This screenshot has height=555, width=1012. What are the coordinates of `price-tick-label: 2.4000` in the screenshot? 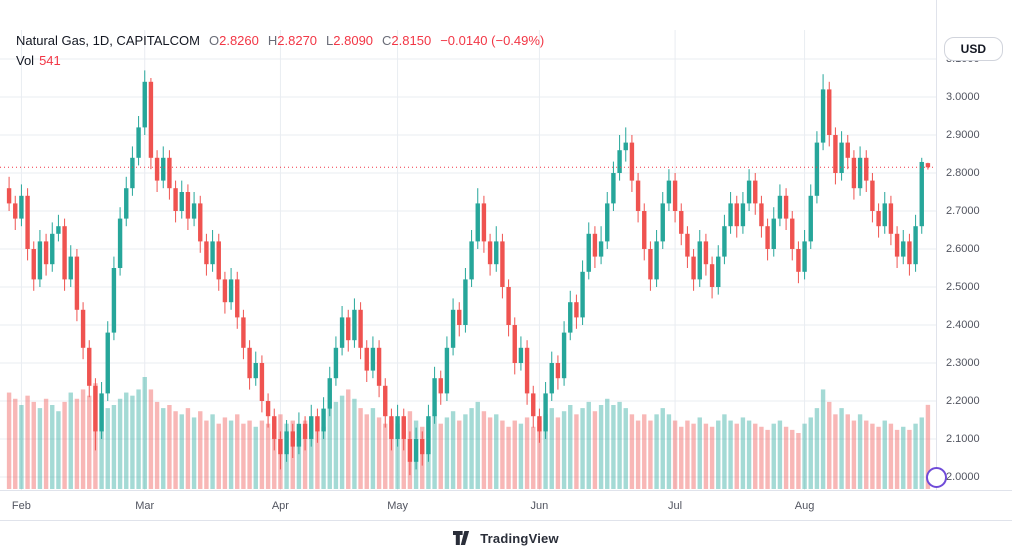 It's located at (963, 325).